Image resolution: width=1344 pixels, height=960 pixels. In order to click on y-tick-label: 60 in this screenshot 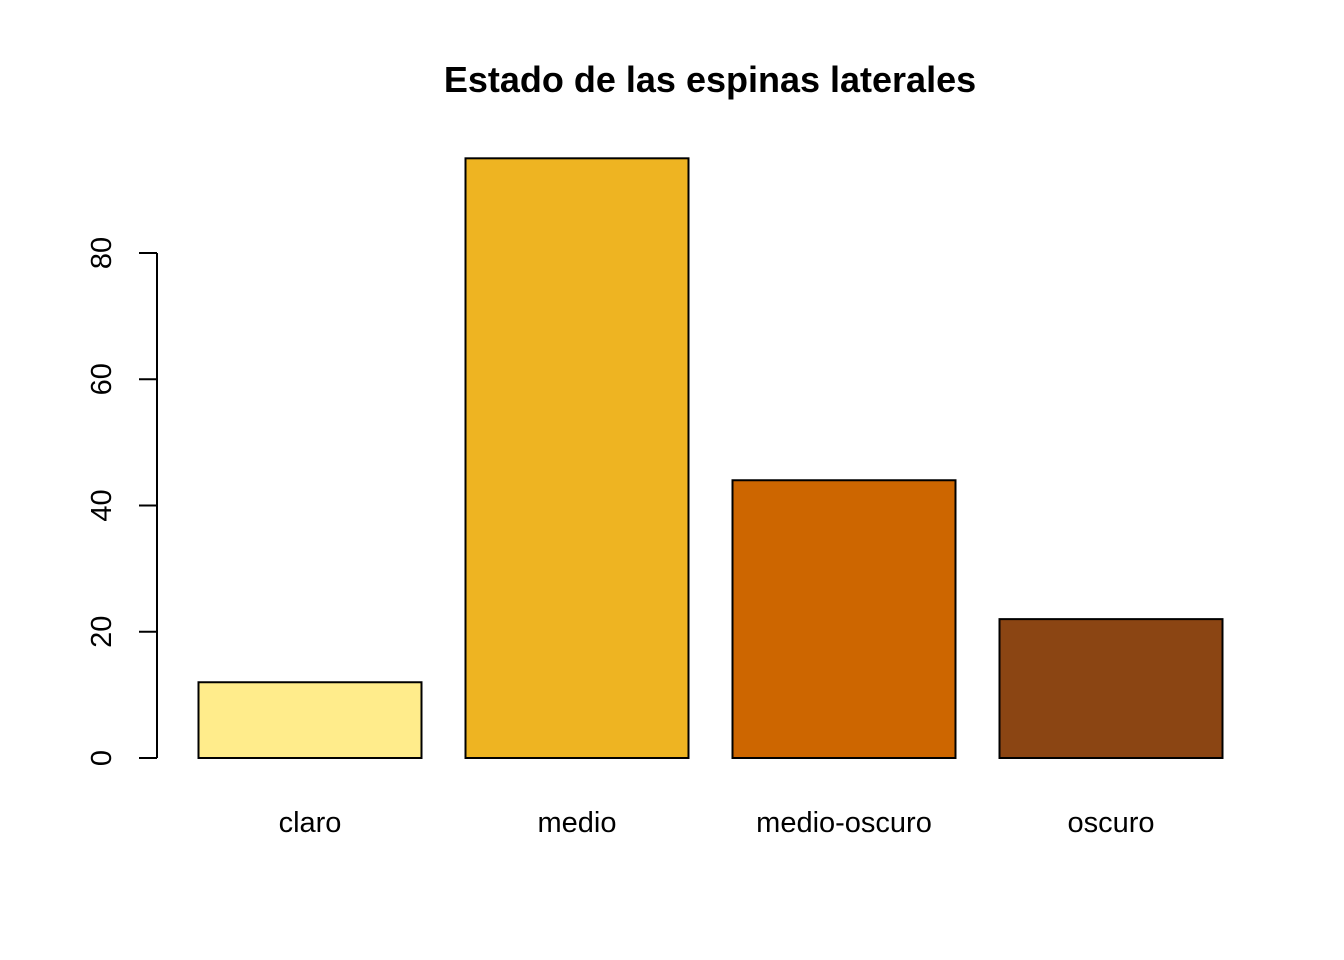, I will do `click(102, 379)`.